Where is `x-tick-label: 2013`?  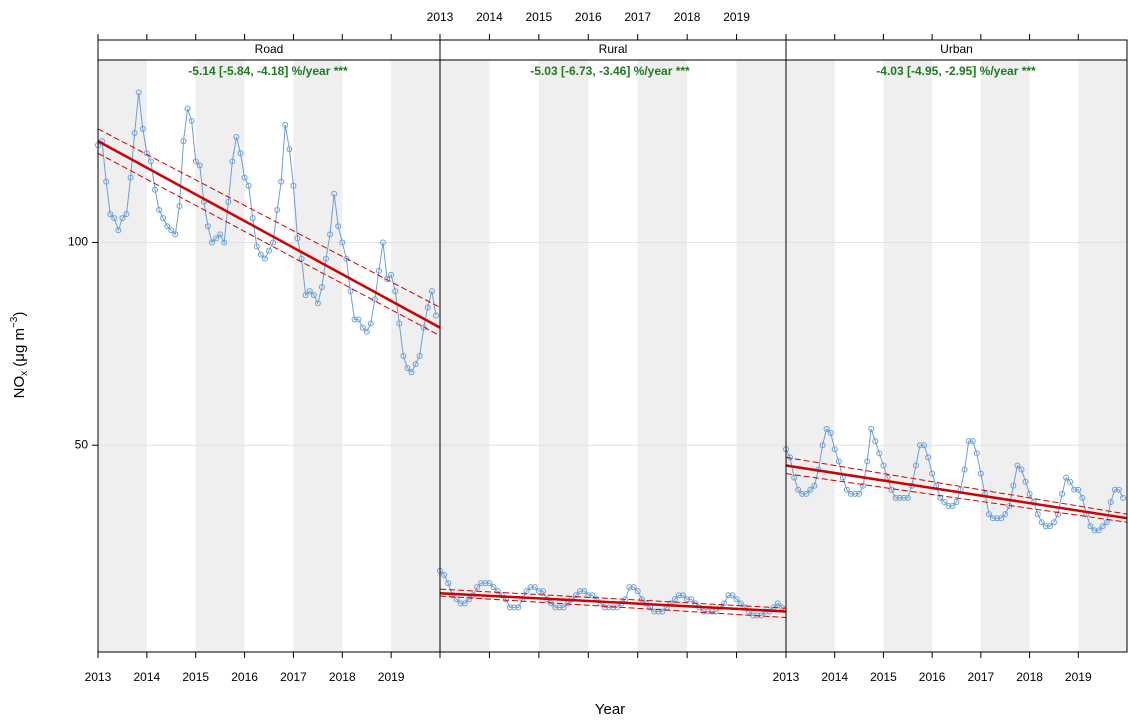
x-tick-label: 2013 is located at coordinates (786, 677).